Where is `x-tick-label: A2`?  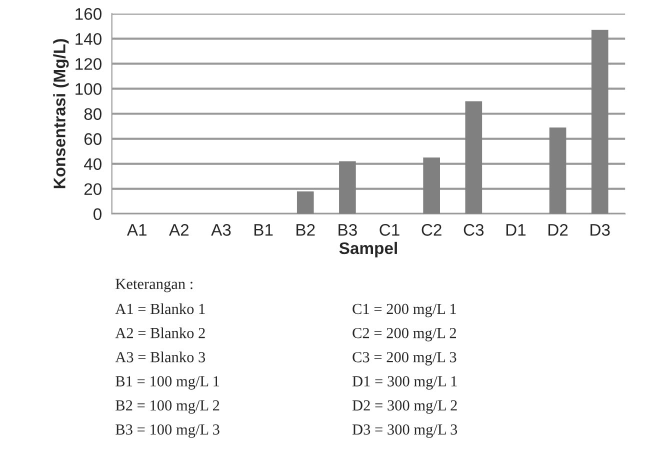 x-tick-label: A2 is located at coordinates (179, 230).